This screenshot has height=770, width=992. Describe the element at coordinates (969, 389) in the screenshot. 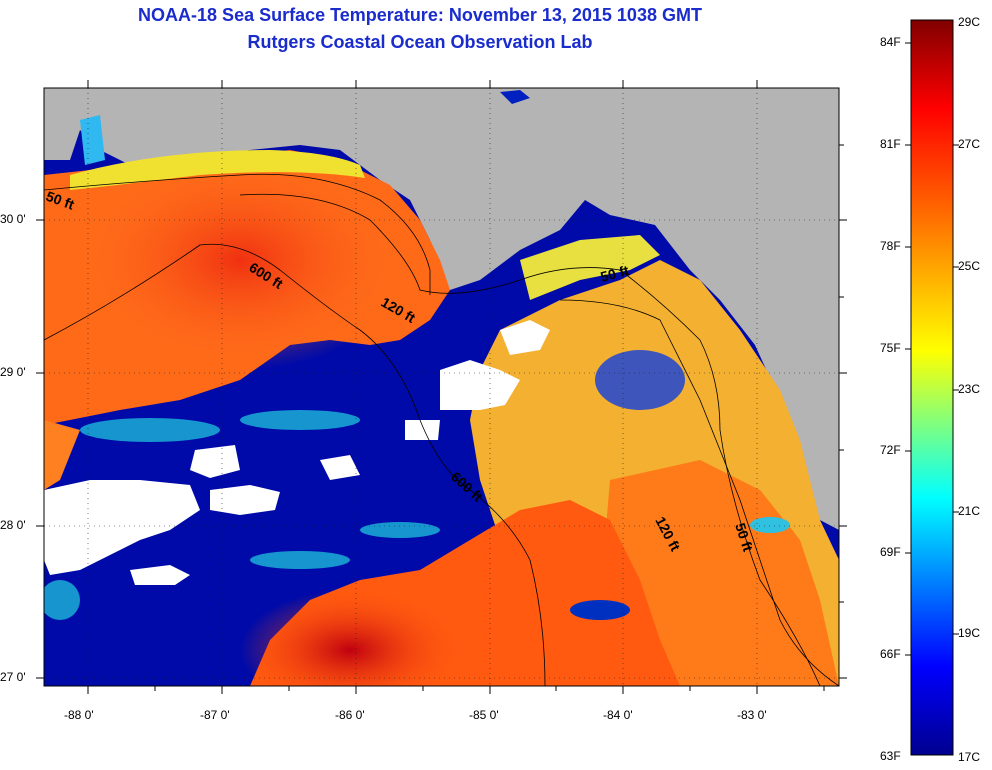

I see `colorbar-c-label: 23C` at that location.